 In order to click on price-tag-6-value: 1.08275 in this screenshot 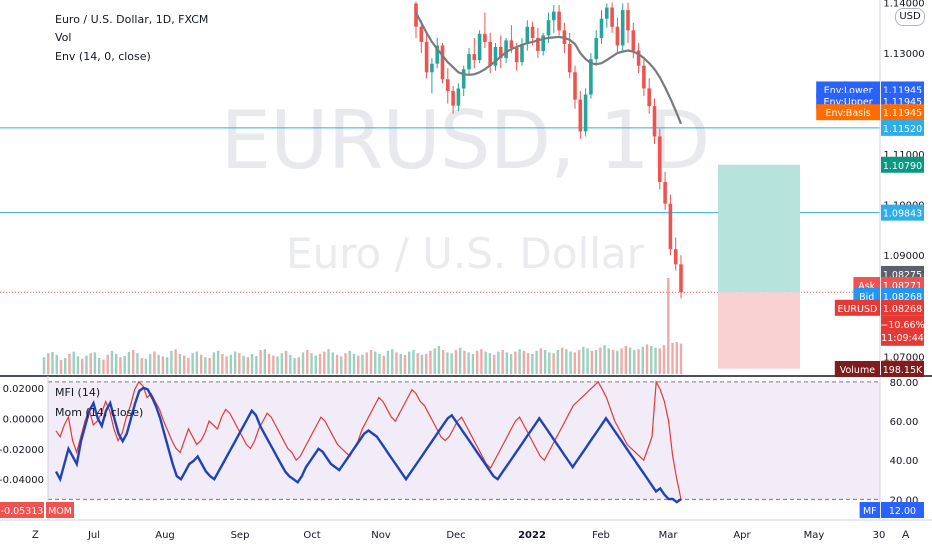, I will do `click(902, 275)`.